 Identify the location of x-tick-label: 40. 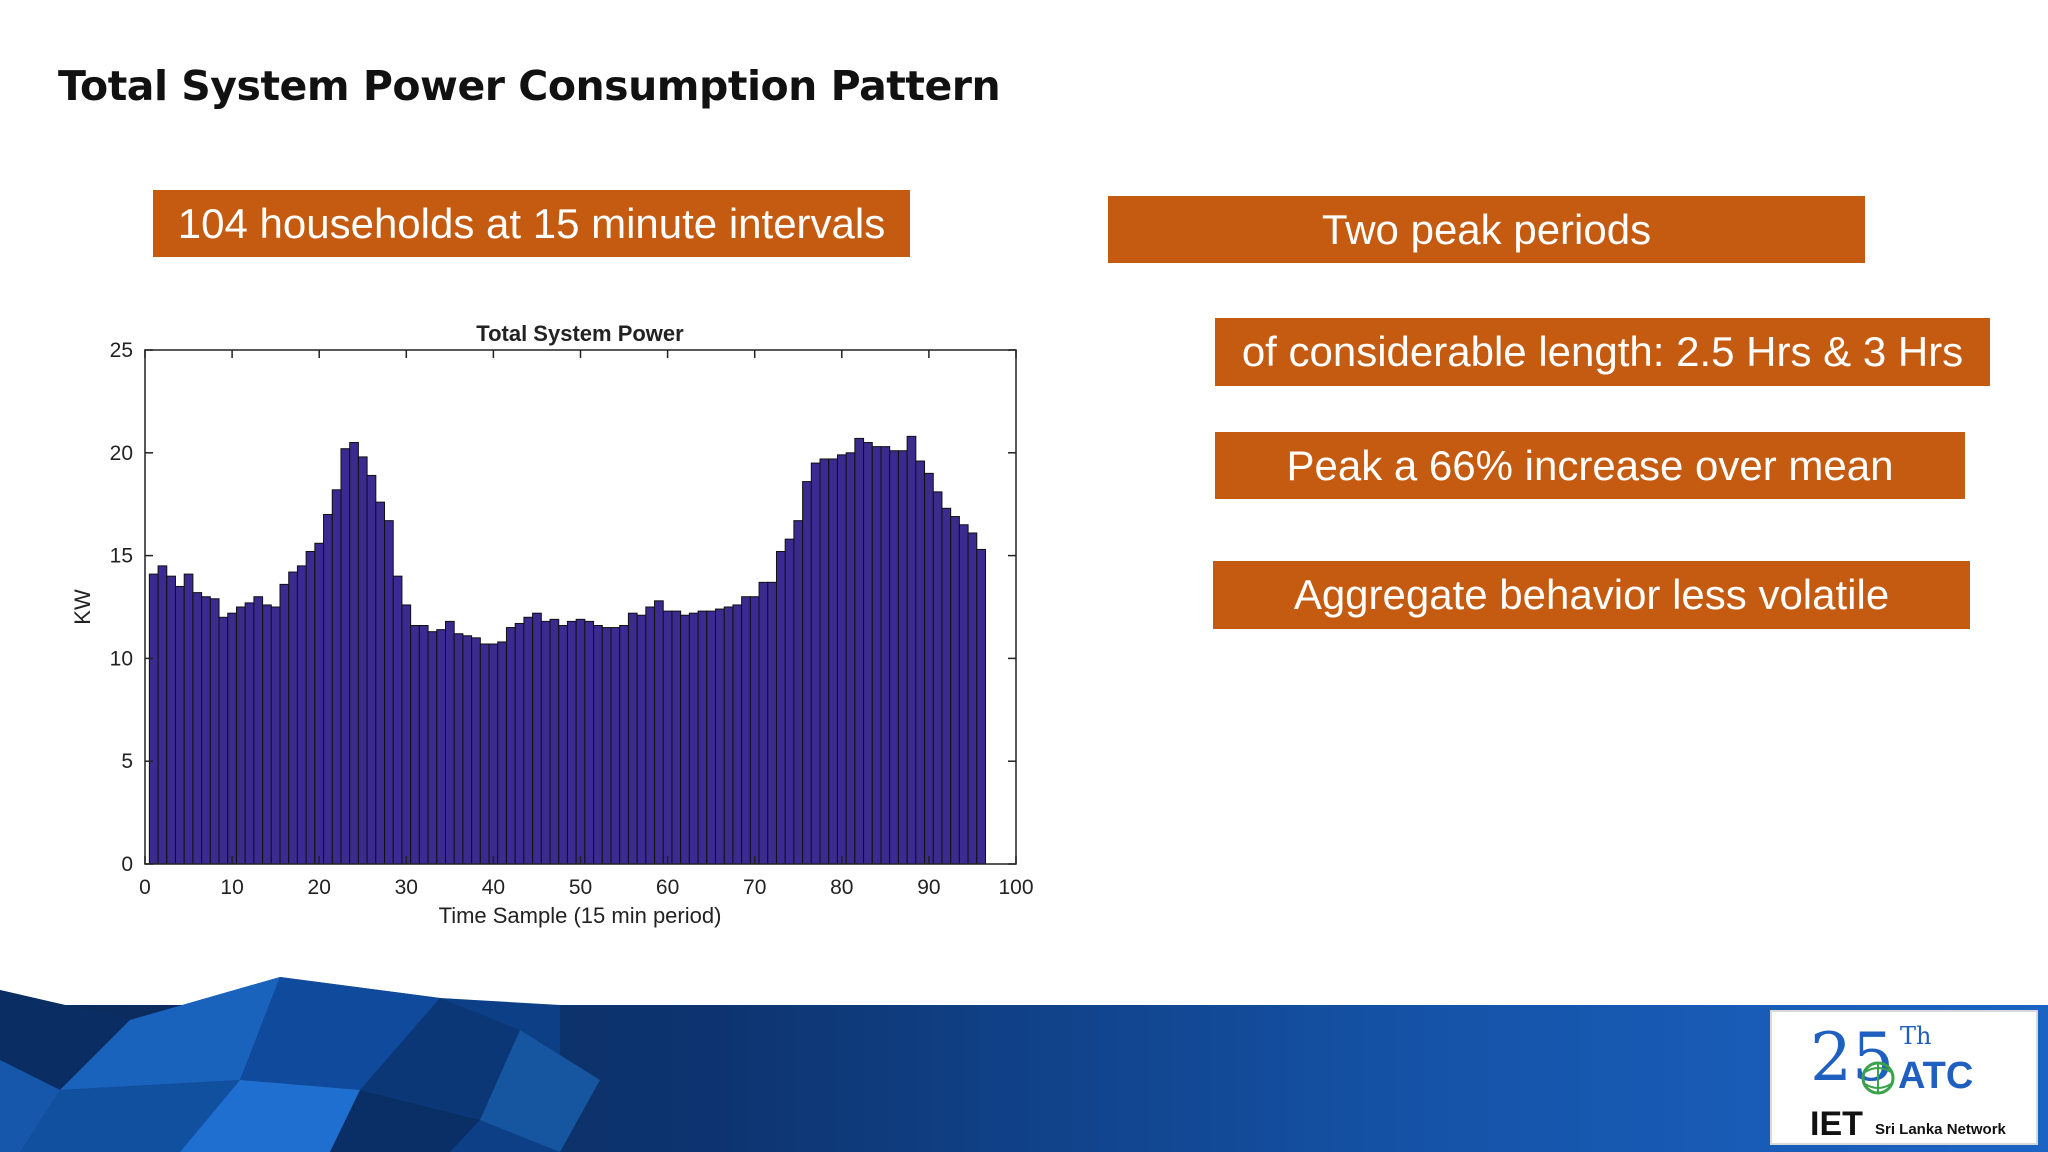
(493, 887).